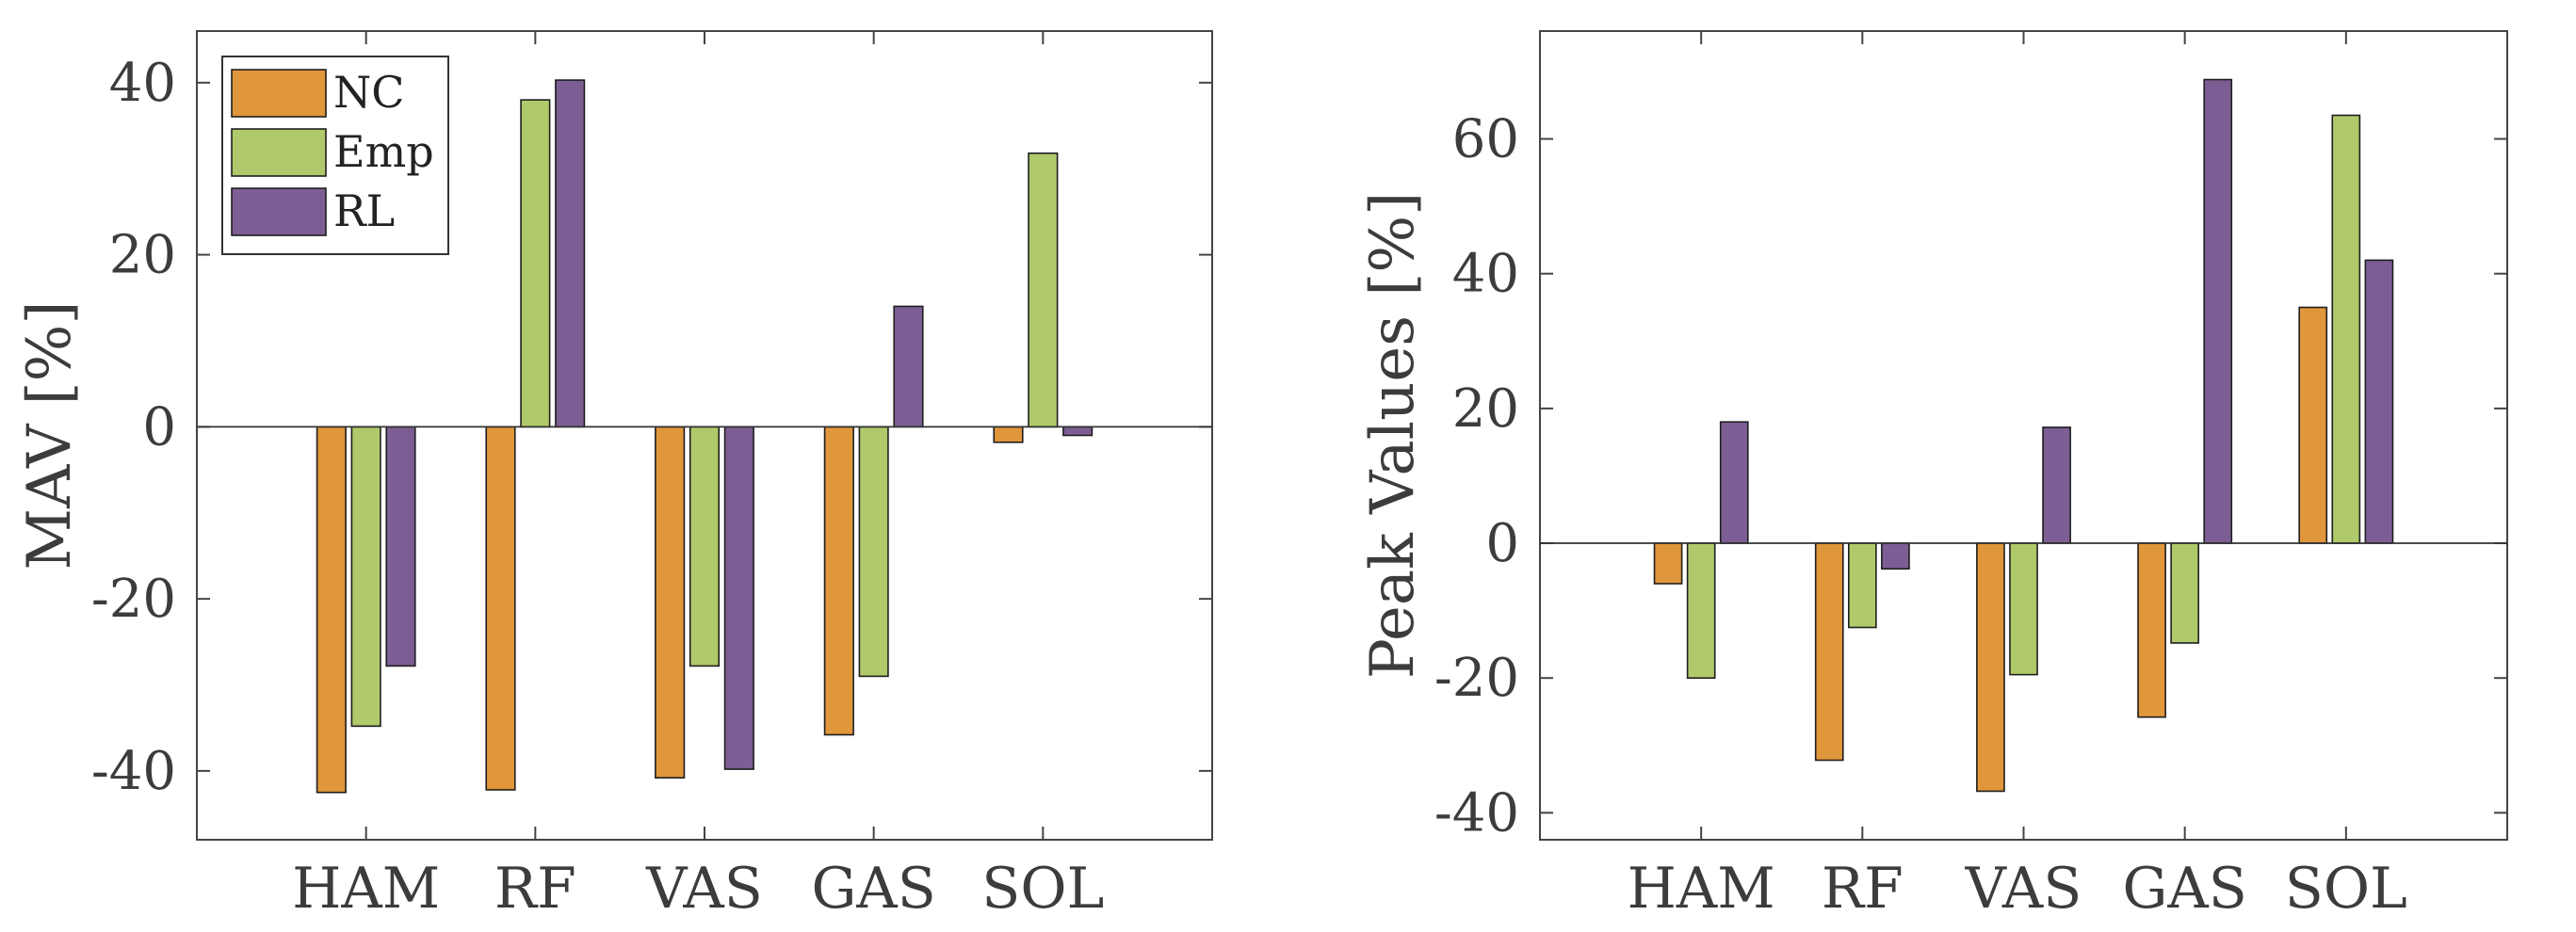  I want to click on y-axis-title: Peak Values [%], so click(1393, 435).